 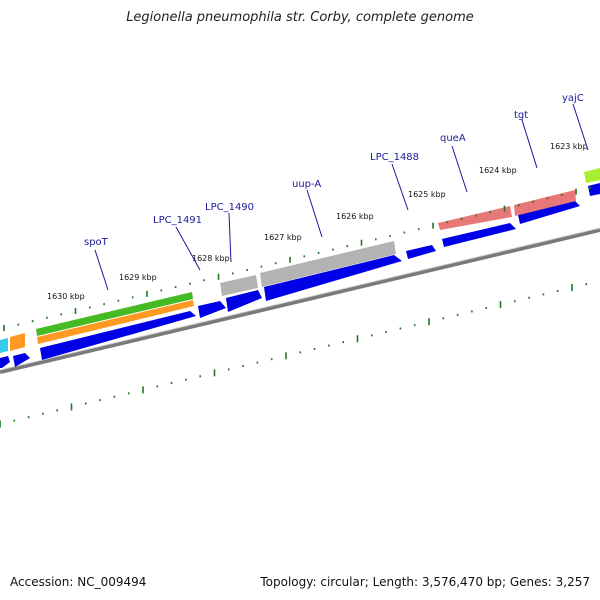 What do you see at coordinates (355, 216) in the screenshot?
I see `scale-label: 1626 kbp` at bounding box center [355, 216].